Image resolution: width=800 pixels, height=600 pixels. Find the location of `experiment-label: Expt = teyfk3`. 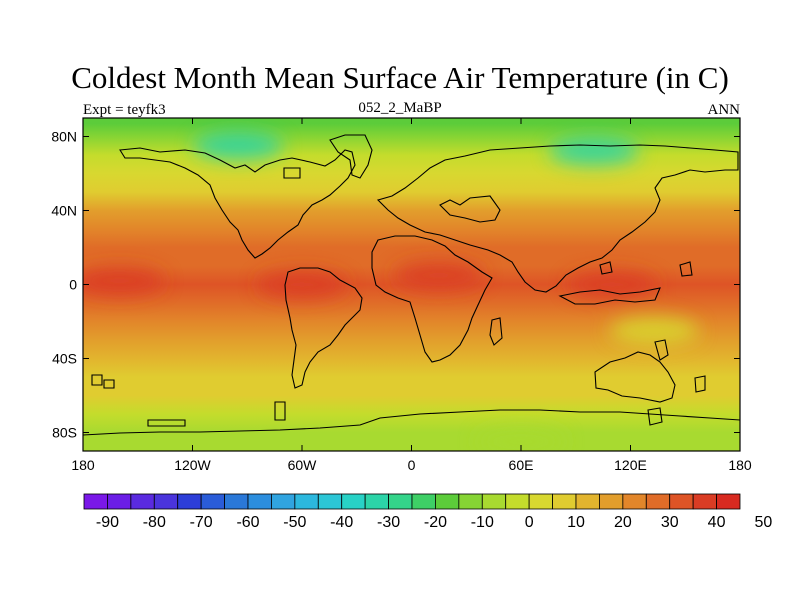

experiment-label: Expt = teyfk3 is located at coordinates (124, 110).